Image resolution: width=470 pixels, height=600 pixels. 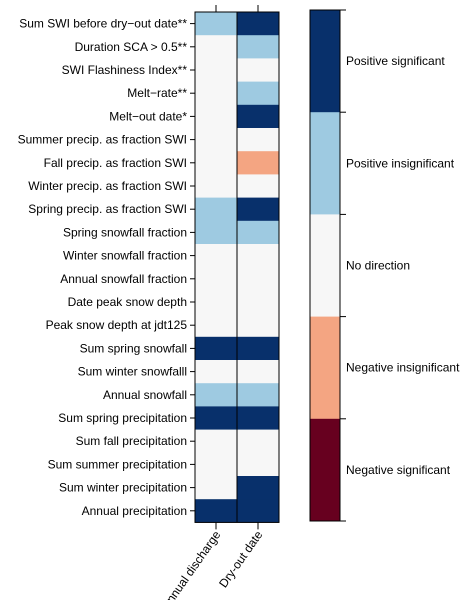 I want to click on row-label: Sum winter snowfalll, so click(x=132, y=372).